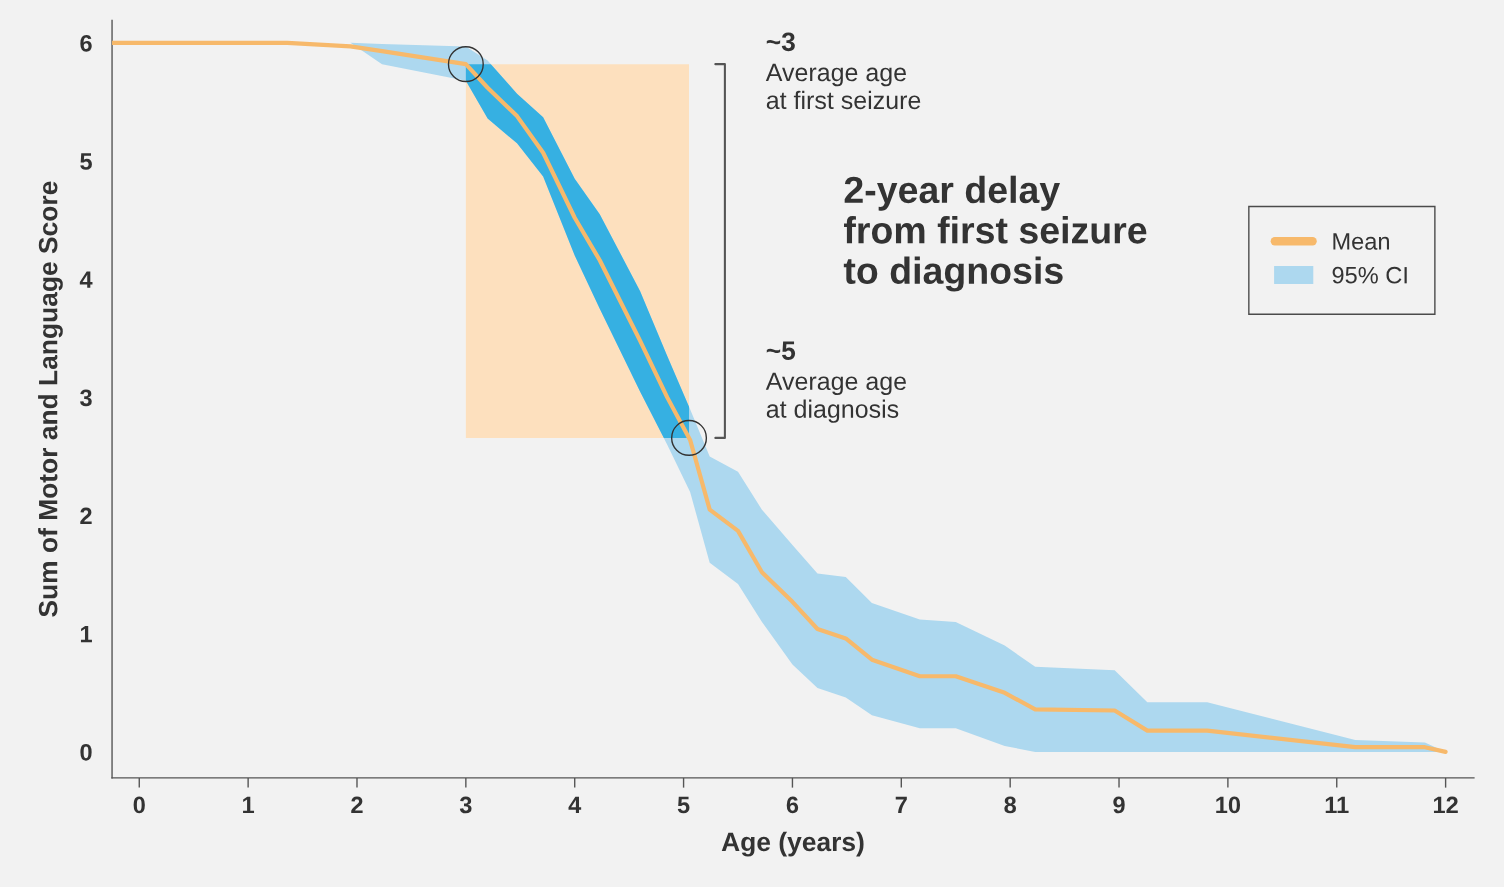 The height and width of the screenshot is (887, 1504). I want to click on x-tick-label: 8, so click(1010, 805).